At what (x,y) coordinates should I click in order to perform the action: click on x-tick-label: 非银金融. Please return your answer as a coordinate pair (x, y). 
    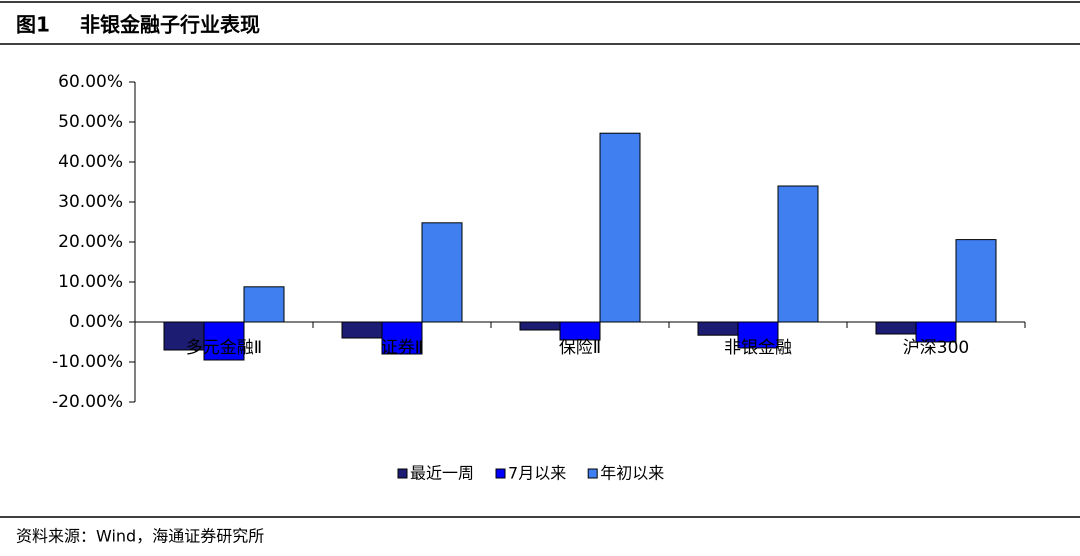
    Looking at the image, I should click on (758, 348).